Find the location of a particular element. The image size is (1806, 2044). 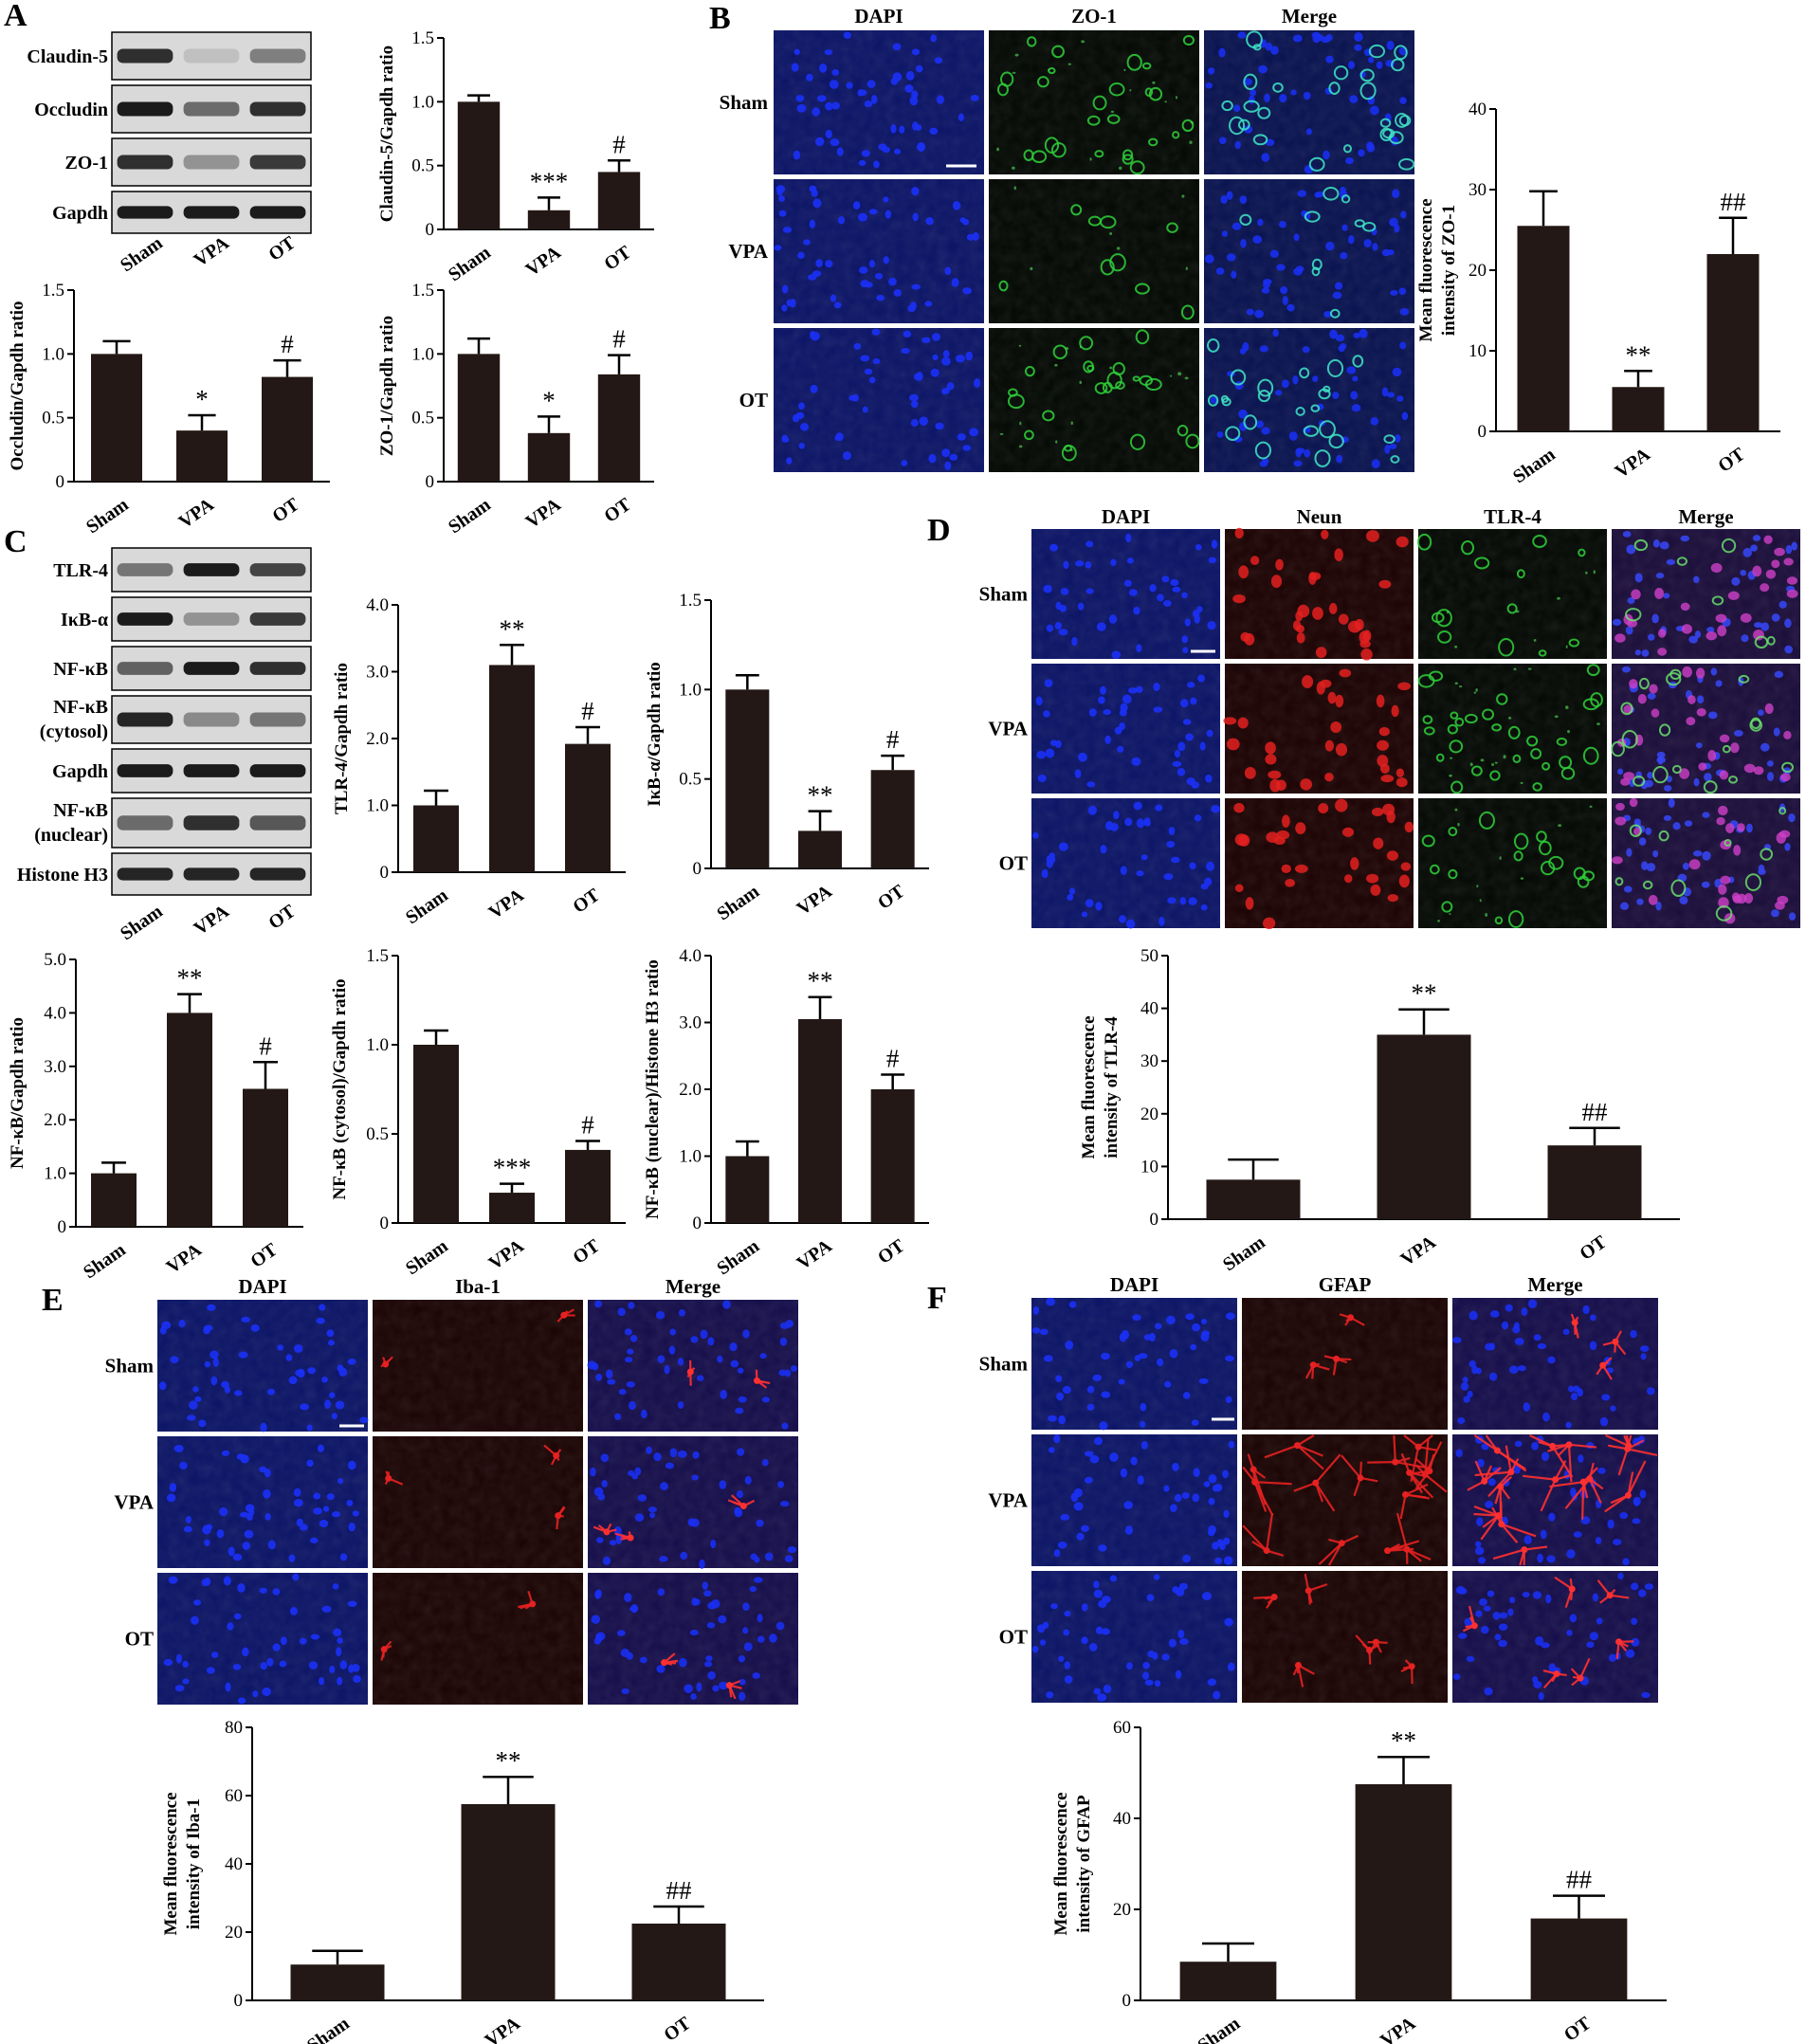

y-tick-label: 20 is located at coordinates (1478, 271).